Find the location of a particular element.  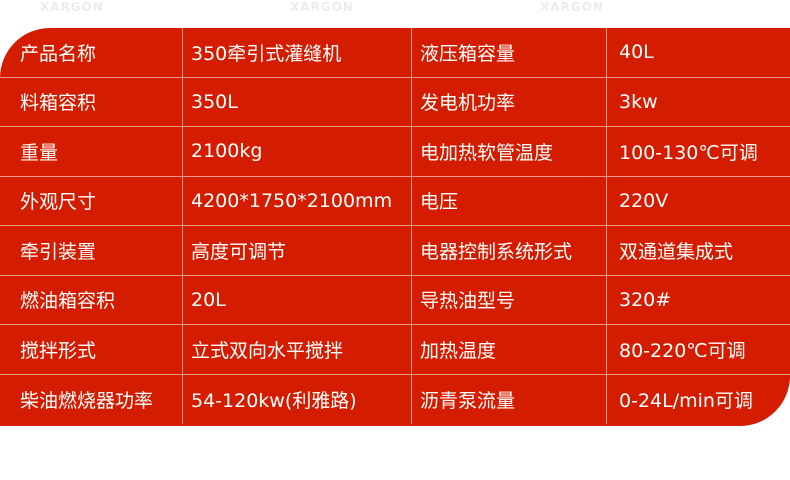

spec-value: 320# is located at coordinates (645, 299).